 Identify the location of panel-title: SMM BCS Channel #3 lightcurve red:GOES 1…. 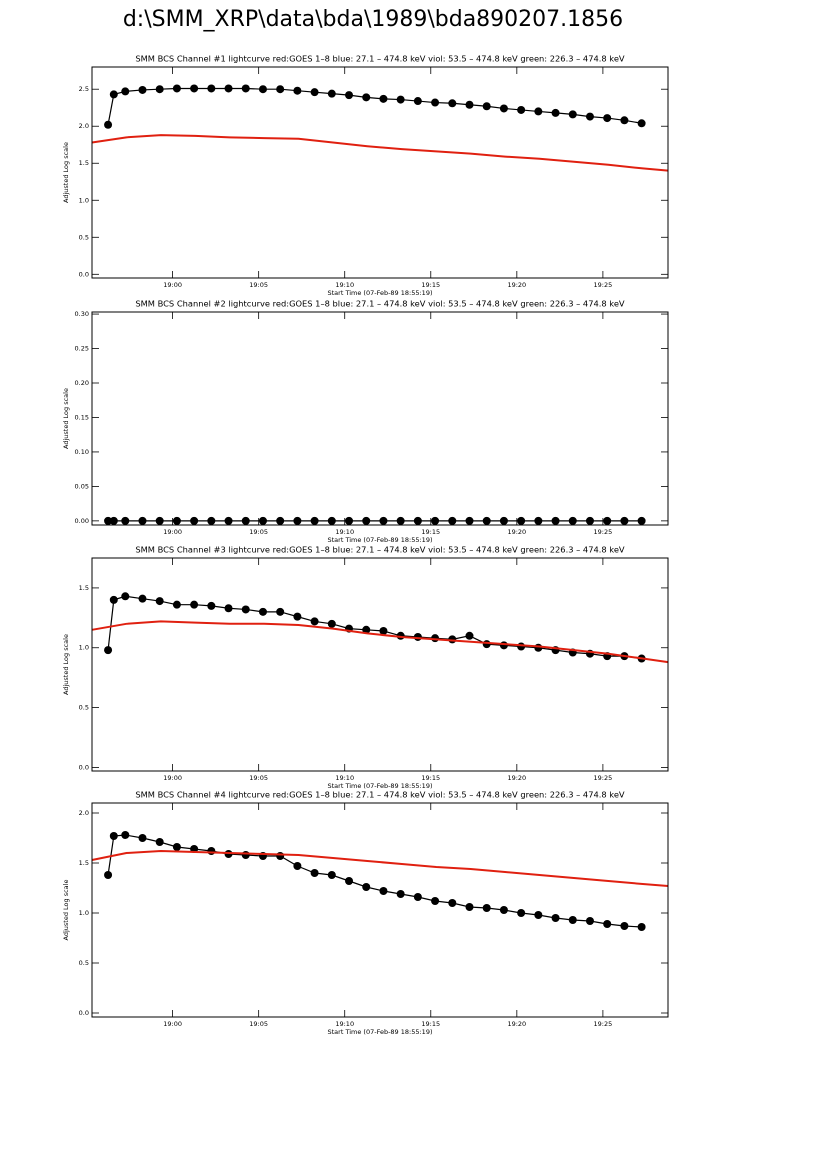
(380, 550).